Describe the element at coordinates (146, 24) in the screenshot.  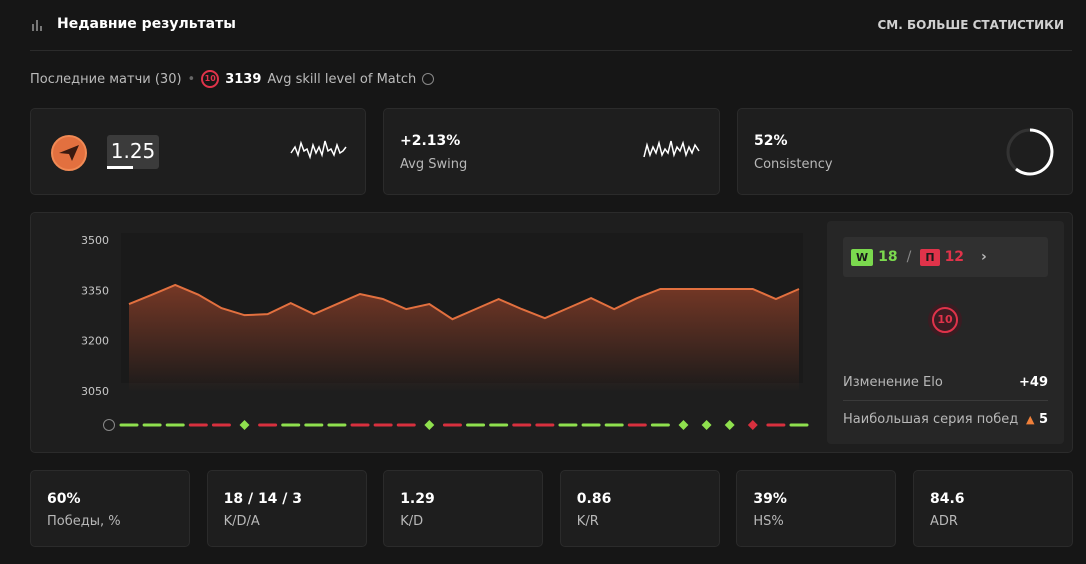
I see `section-title: Недавние результаты` at that location.